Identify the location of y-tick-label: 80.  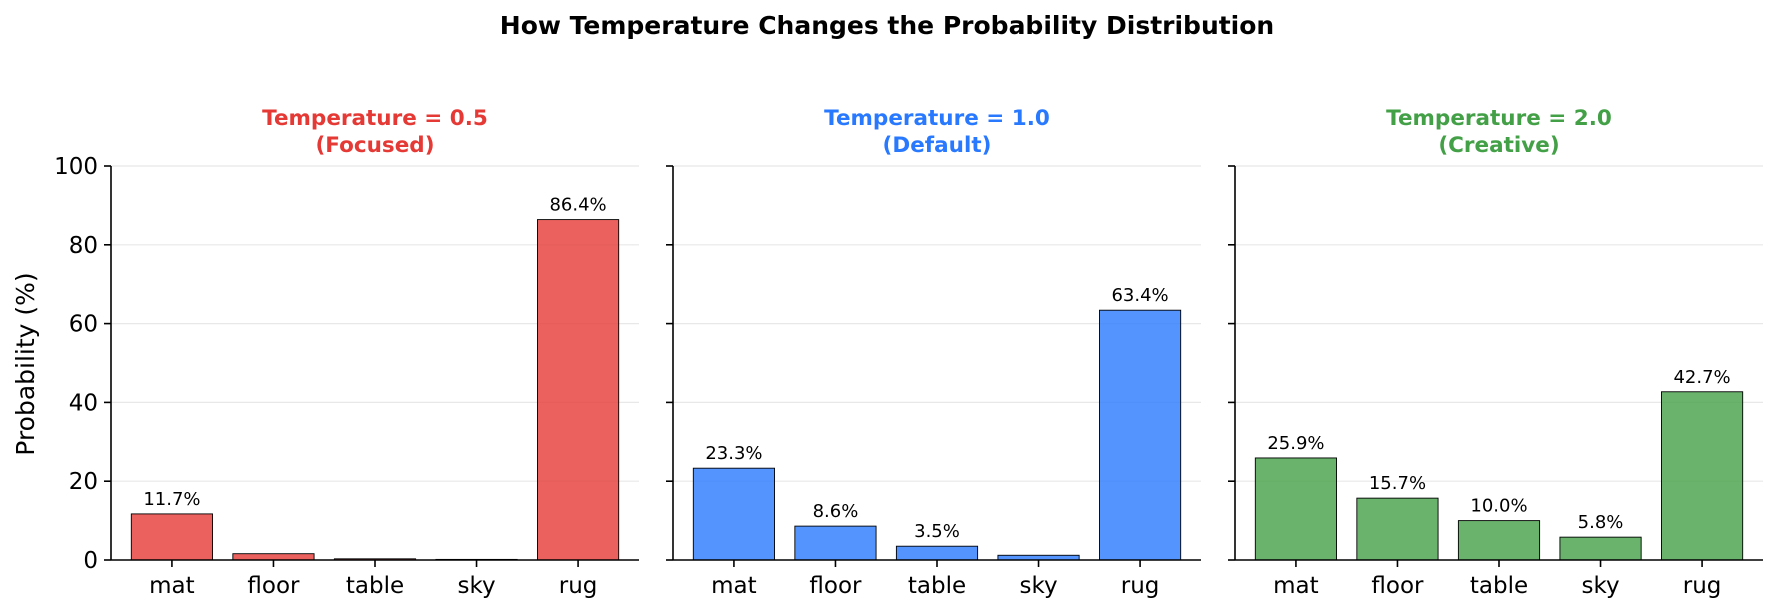
(83, 246).